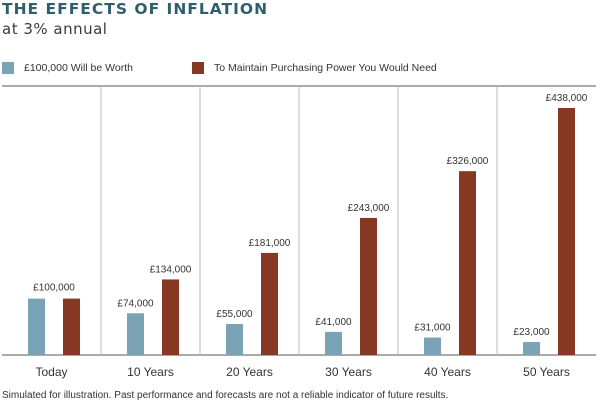  I want to click on legend-item-worth: £100,000 Will be Worth, so click(67, 68).